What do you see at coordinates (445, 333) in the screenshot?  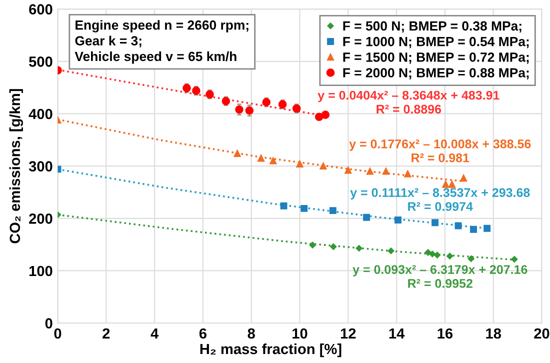 I see `x-tick-label: 16` at bounding box center [445, 333].